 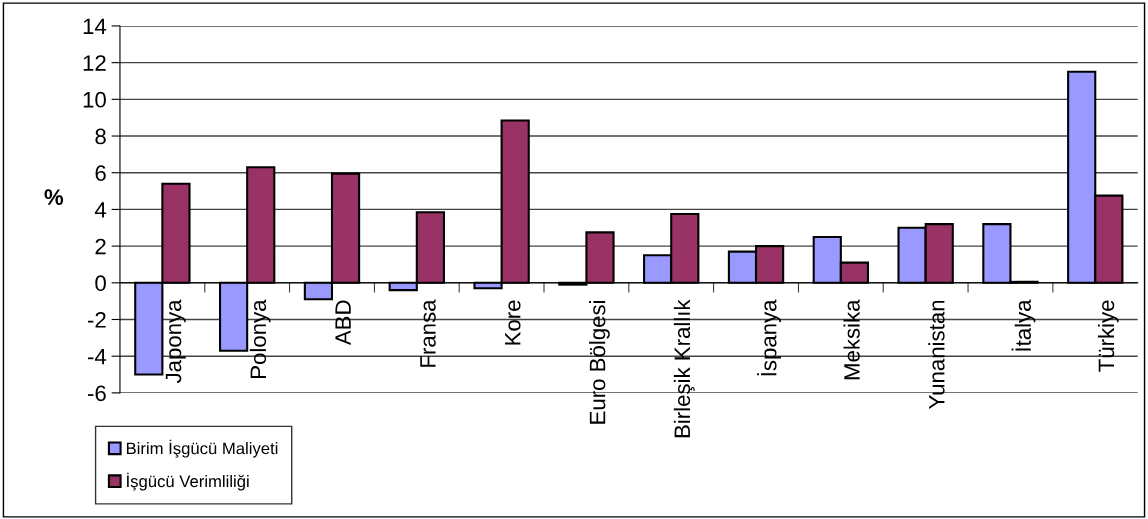 I want to click on y-tick-label: 6, so click(x=100, y=173).